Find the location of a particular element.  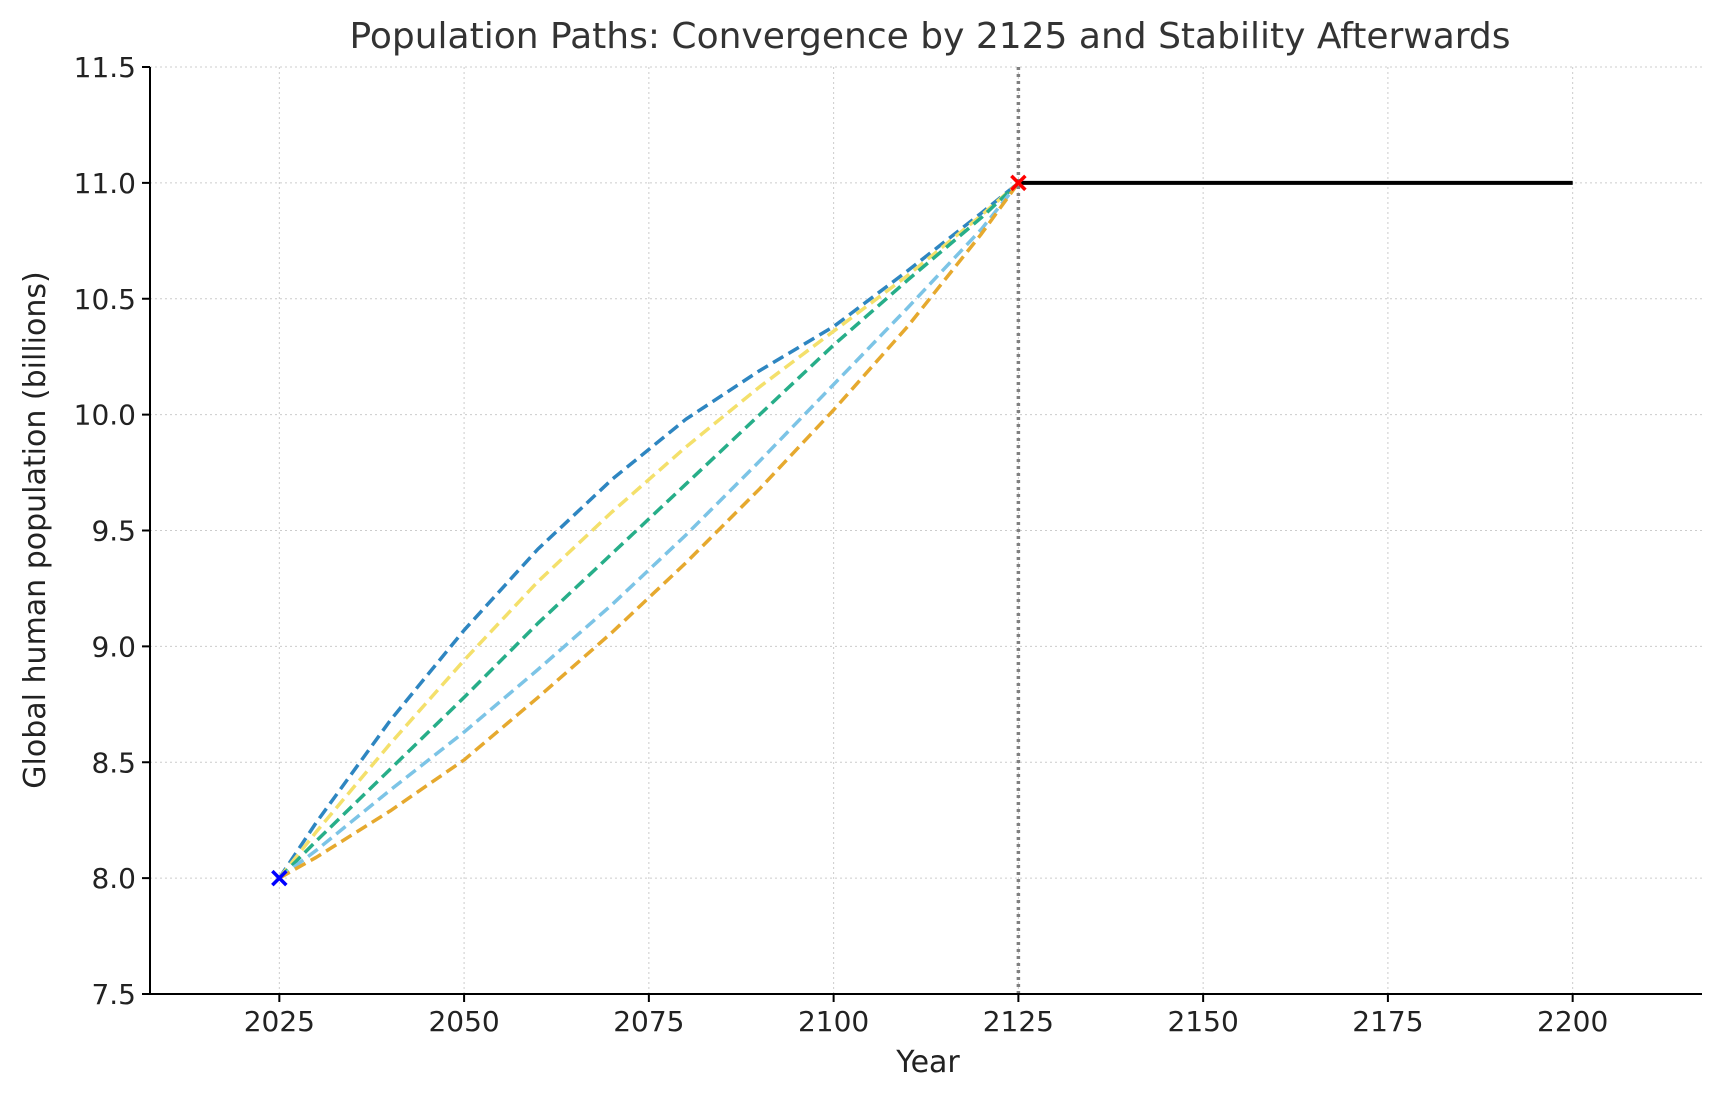

y-tick-label: 8.0 is located at coordinates (113, 878).